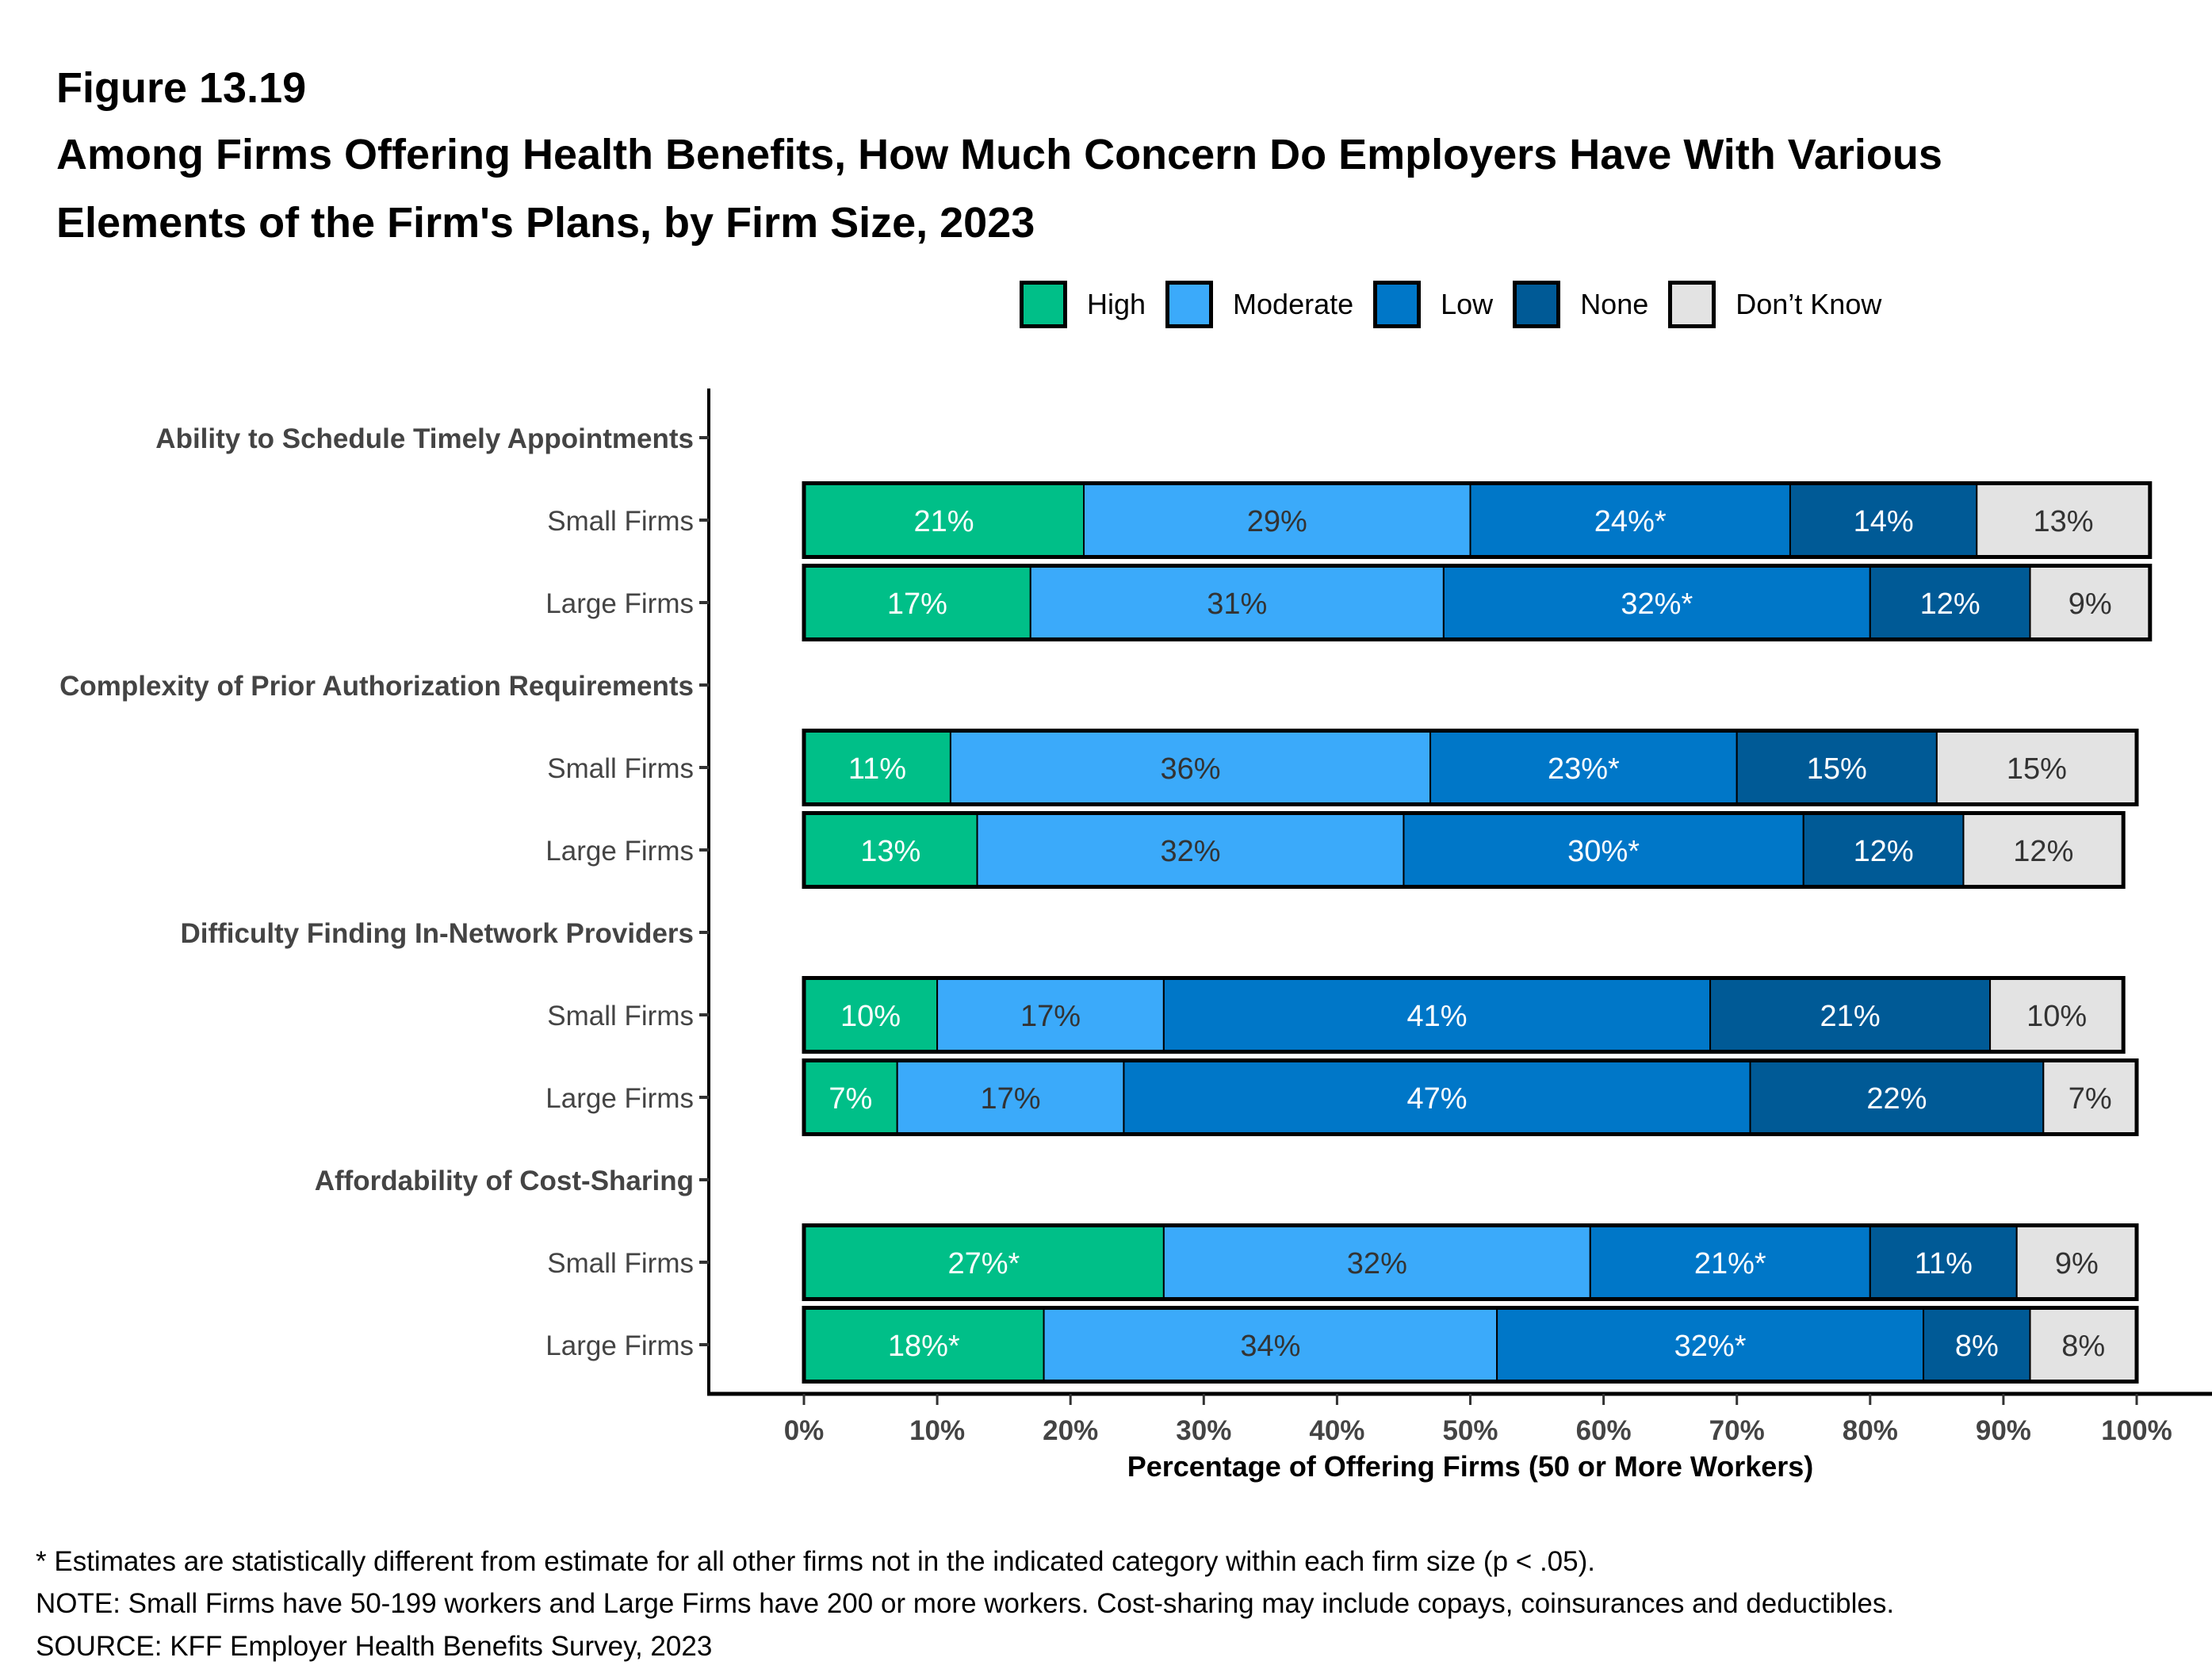 This screenshot has width=2212, height=1665. Describe the element at coordinates (1737, 1430) in the screenshot. I see `x-tick-label: 70%` at that location.